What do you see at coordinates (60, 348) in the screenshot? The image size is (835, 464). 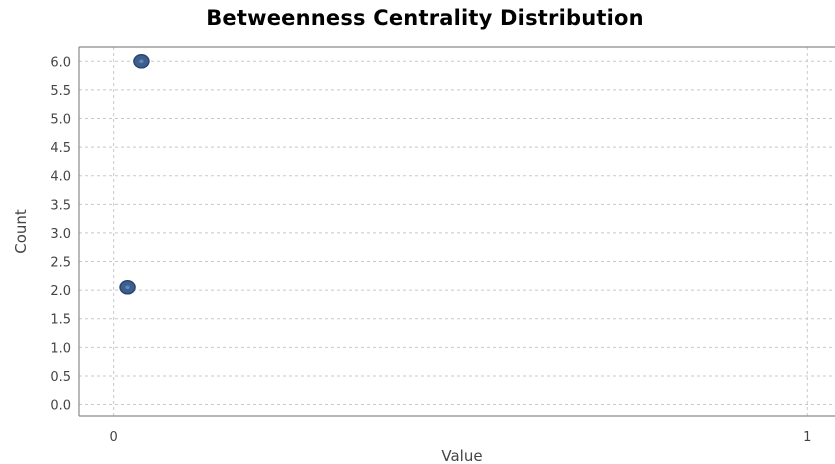 I see `y-tick-label: 1.0` at bounding box center [60, 348].